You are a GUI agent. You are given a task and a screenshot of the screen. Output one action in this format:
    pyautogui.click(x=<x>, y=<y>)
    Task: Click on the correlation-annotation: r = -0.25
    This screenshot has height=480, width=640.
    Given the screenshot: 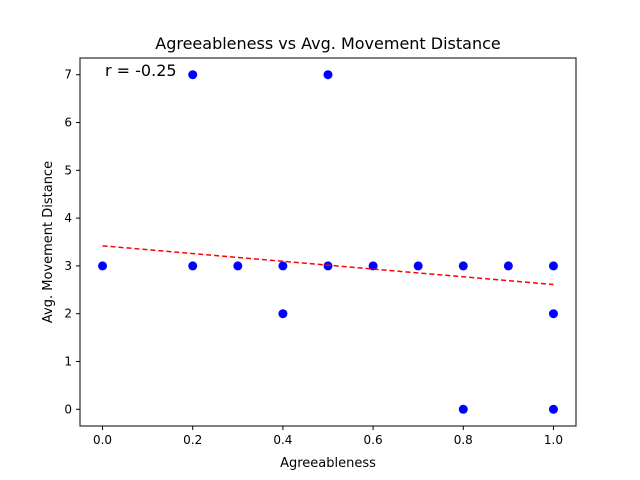 What is the action you would take?
    pyautogui.click(x=141, y=70)
    